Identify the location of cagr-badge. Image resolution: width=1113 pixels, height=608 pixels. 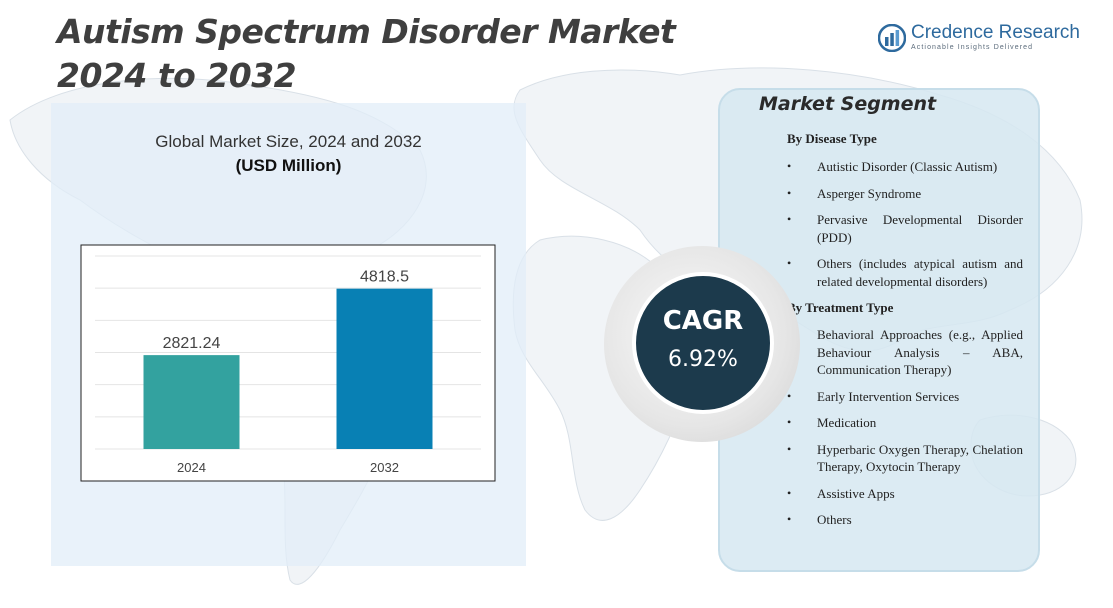
(703, 343).